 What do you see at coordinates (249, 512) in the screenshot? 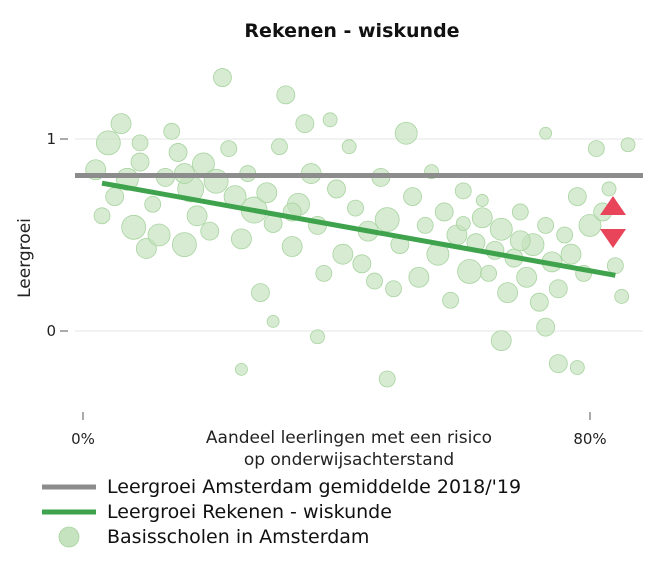
I see `legend-label: Leergroei Rekenen - wiskunde` at bounding box center [249, 512].